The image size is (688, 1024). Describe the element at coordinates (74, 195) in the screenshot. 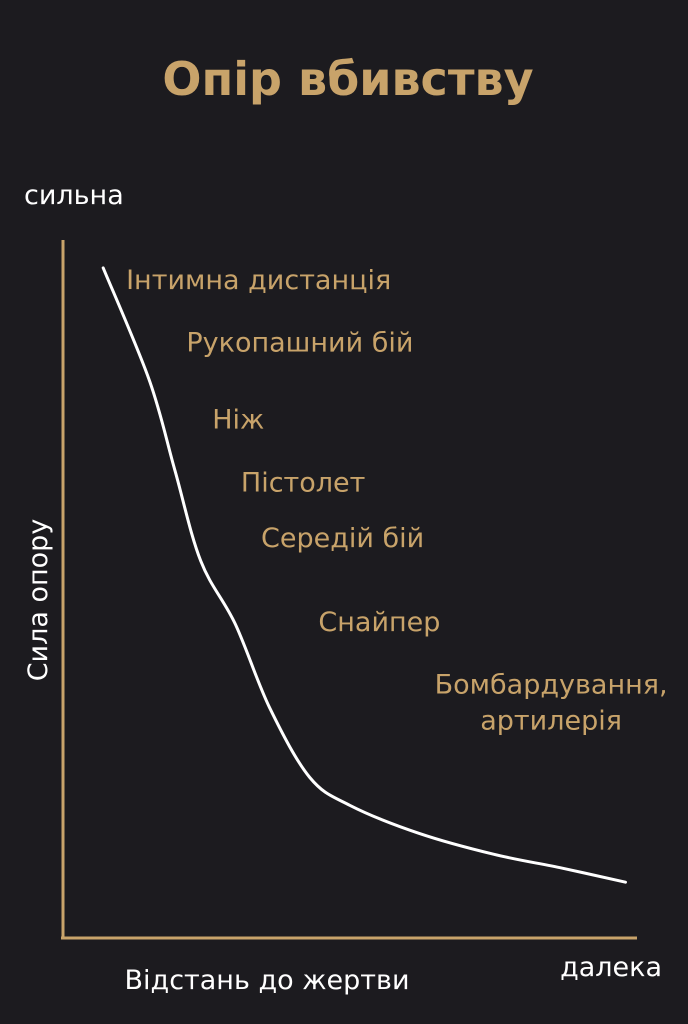

I see `y-axis-top-label: сильна` at that location.